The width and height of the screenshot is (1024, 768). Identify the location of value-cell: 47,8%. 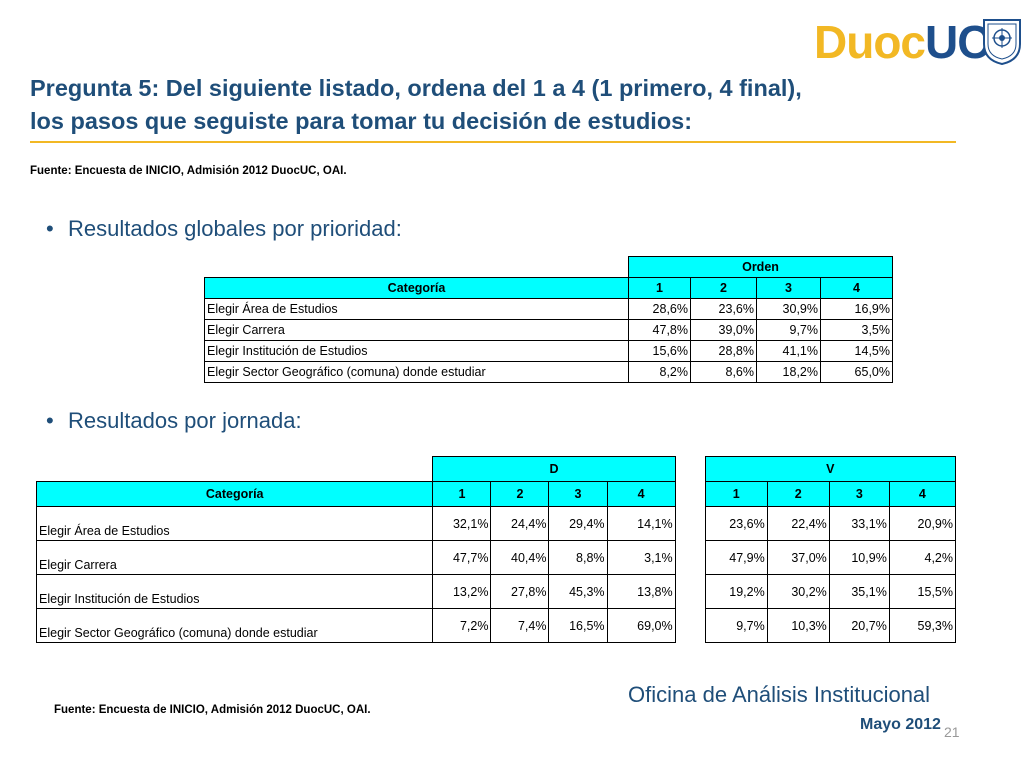
(659, 330).